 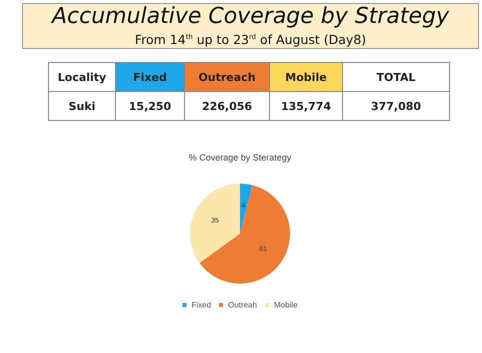 I want to click on chart-title: % Coverage by Sterategy, so click(x=240, y=157).